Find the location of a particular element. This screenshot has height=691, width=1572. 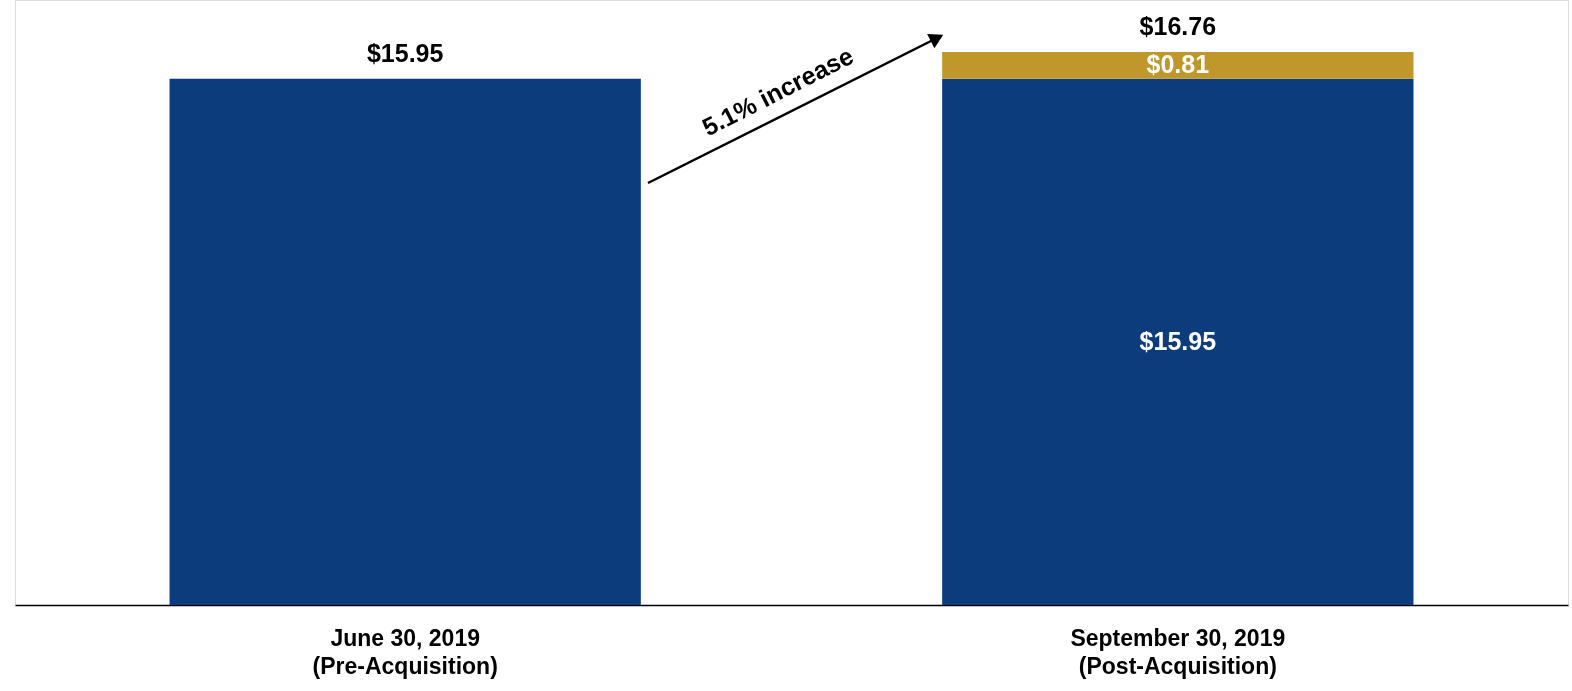

total-label: $15.95 is located at coordinates (405, 52).